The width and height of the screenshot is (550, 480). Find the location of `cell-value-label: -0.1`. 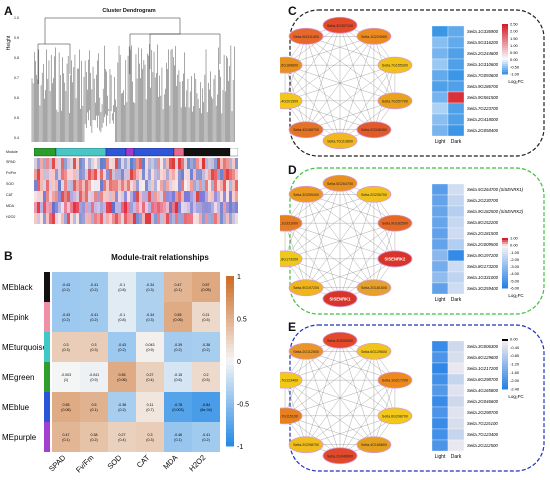

cell-value-label: -0.1 is located at coordinates (122, 285).